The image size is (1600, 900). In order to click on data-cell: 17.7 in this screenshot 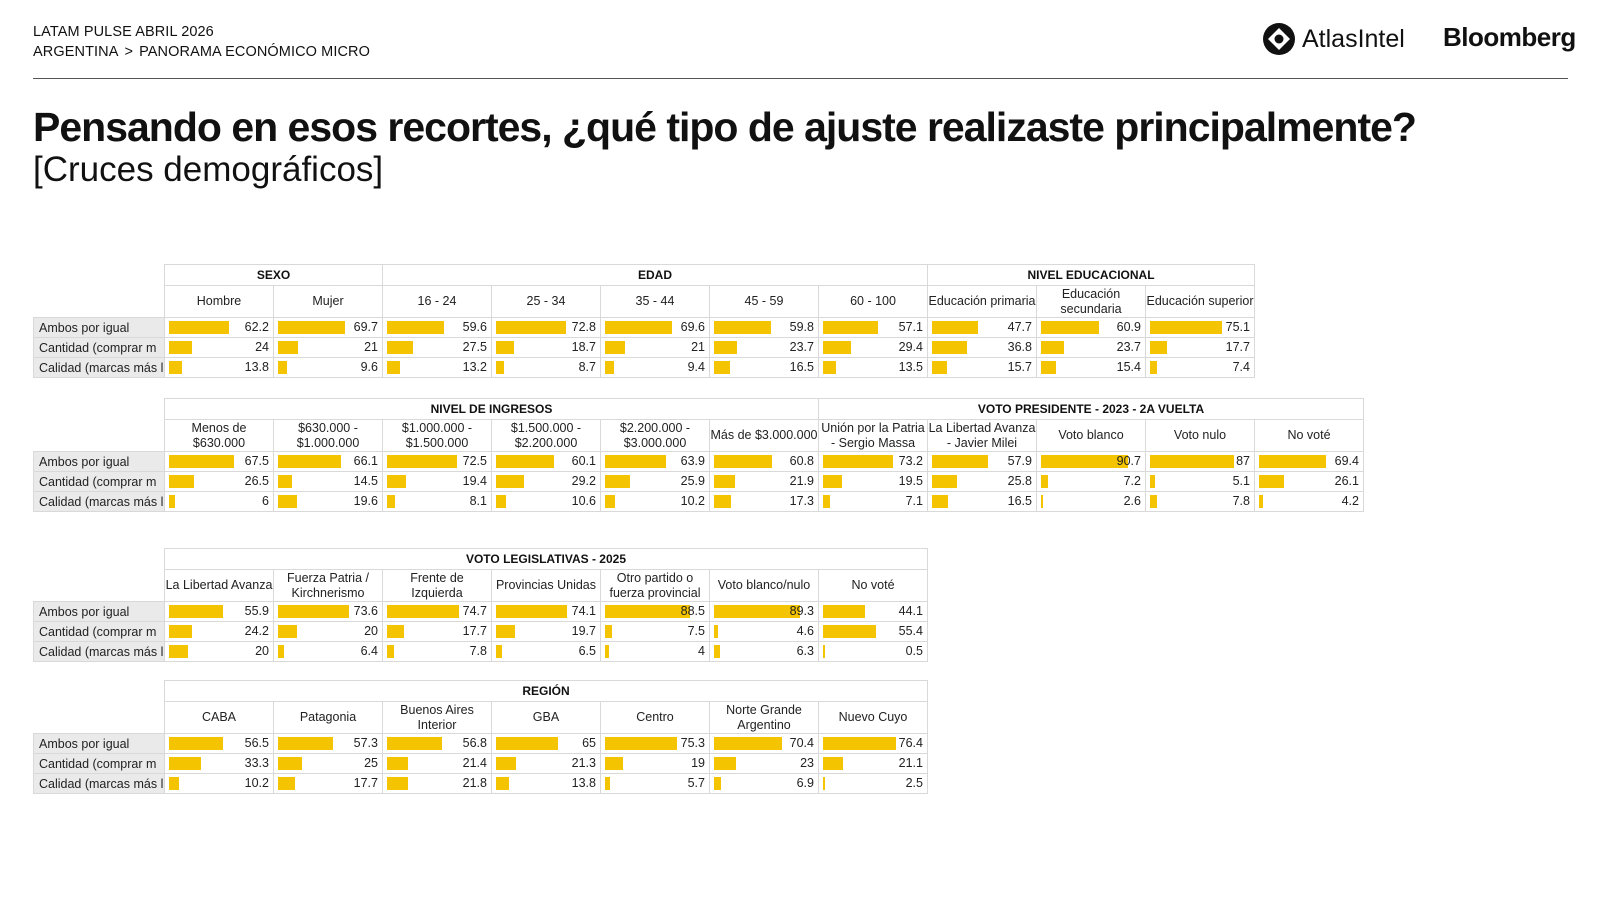, I will do `click(1200, 347)`.